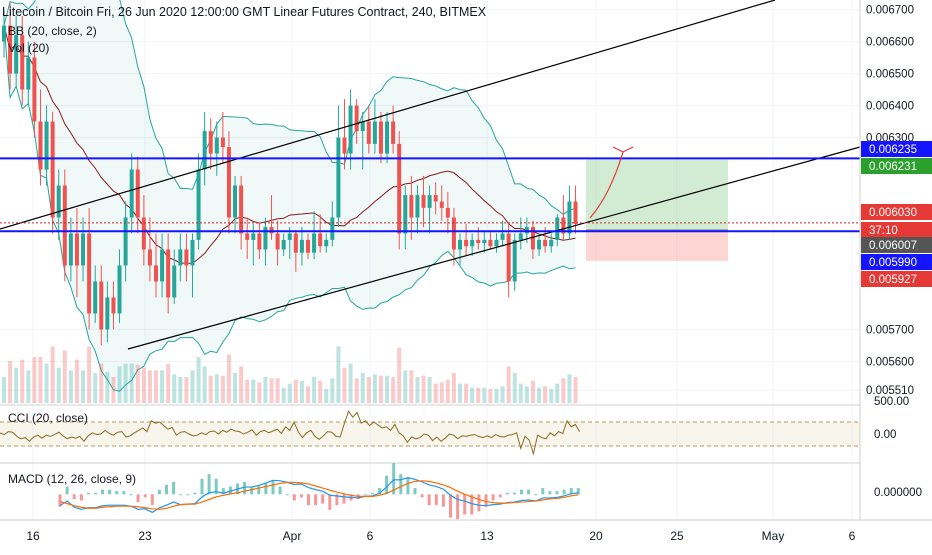 The image size is (932, 555). I want to click on bb-legend: BB (20, close, 2), so click(52, 31).